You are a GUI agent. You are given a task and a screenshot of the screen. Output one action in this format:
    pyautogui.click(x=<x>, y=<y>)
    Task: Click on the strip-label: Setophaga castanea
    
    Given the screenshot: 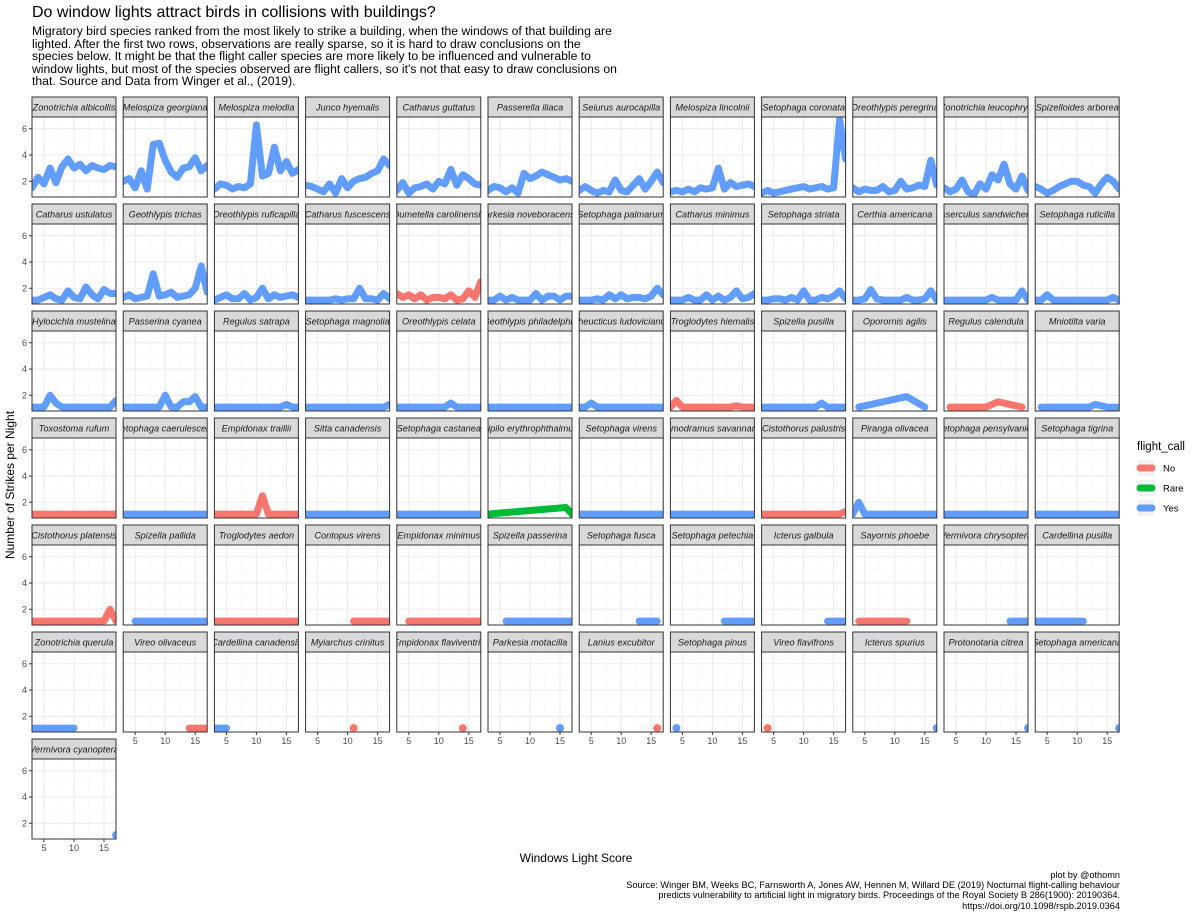 What is the action you would take?
    pyautogui.click(x=439, y=429)
    